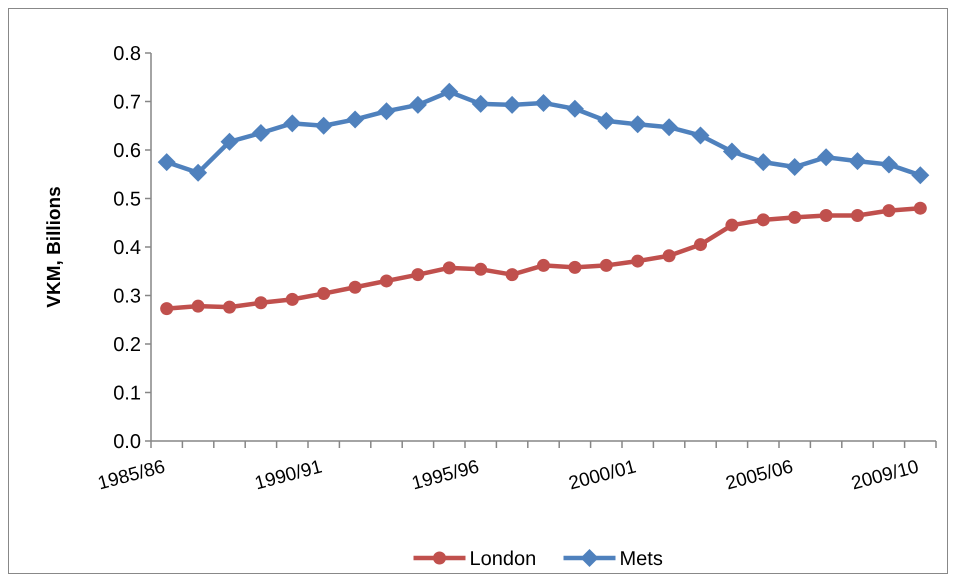 The image size is (956, 582). Describe the element at coordinates (760, 475) in the screenshot. I see `x-tick-label: 2005/06` at that location.